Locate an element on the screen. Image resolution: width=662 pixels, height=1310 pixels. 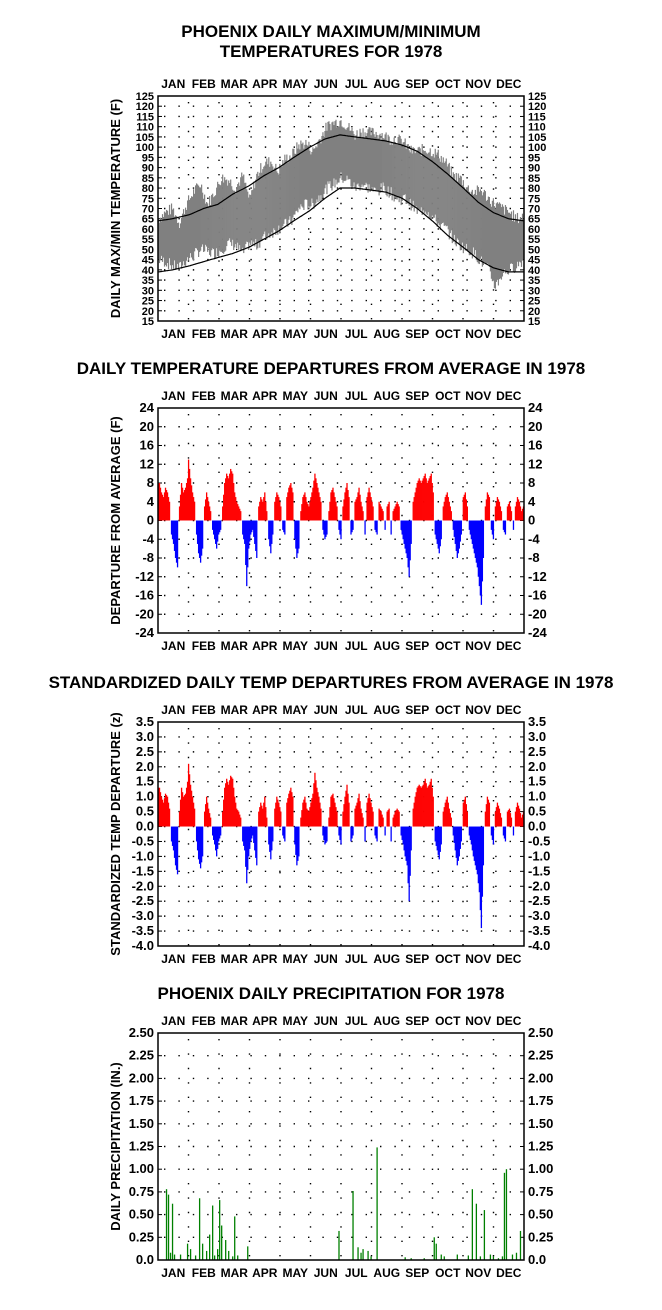
month-label-bottom-1: AUG is located at coordinates (386, 646).